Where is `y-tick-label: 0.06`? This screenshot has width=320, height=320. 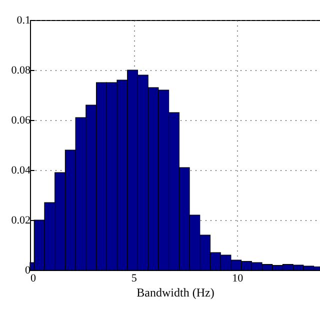
y-tick-label: 0.06 is located at coordinates (21, 120).